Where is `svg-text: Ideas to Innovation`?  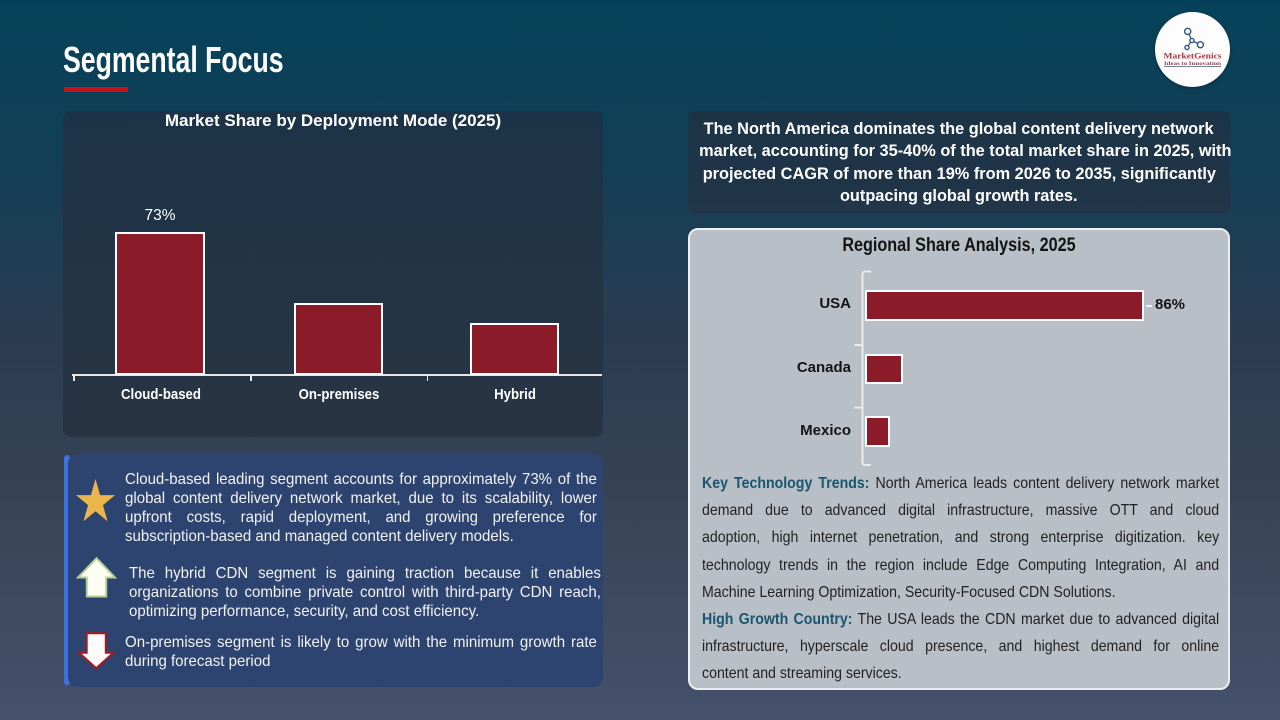 svg-text: Ideas to Innovation is located at coordinates (1192, 64).